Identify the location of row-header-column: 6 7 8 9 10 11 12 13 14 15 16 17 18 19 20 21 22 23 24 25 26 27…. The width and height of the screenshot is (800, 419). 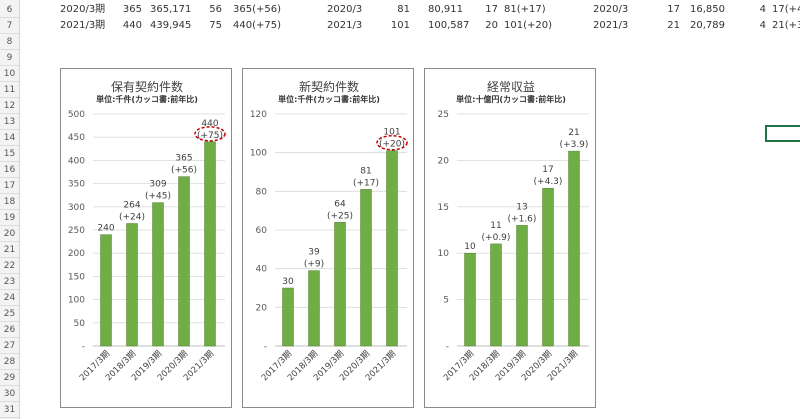
(10, 209).